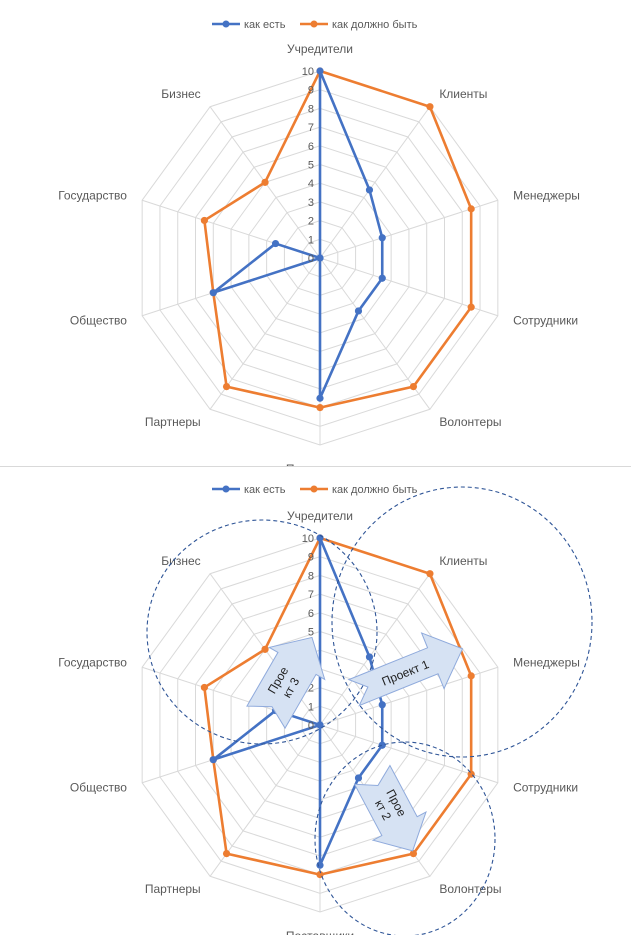  I want to click on project-3-arrow: Проект 3, so click(286, 683).